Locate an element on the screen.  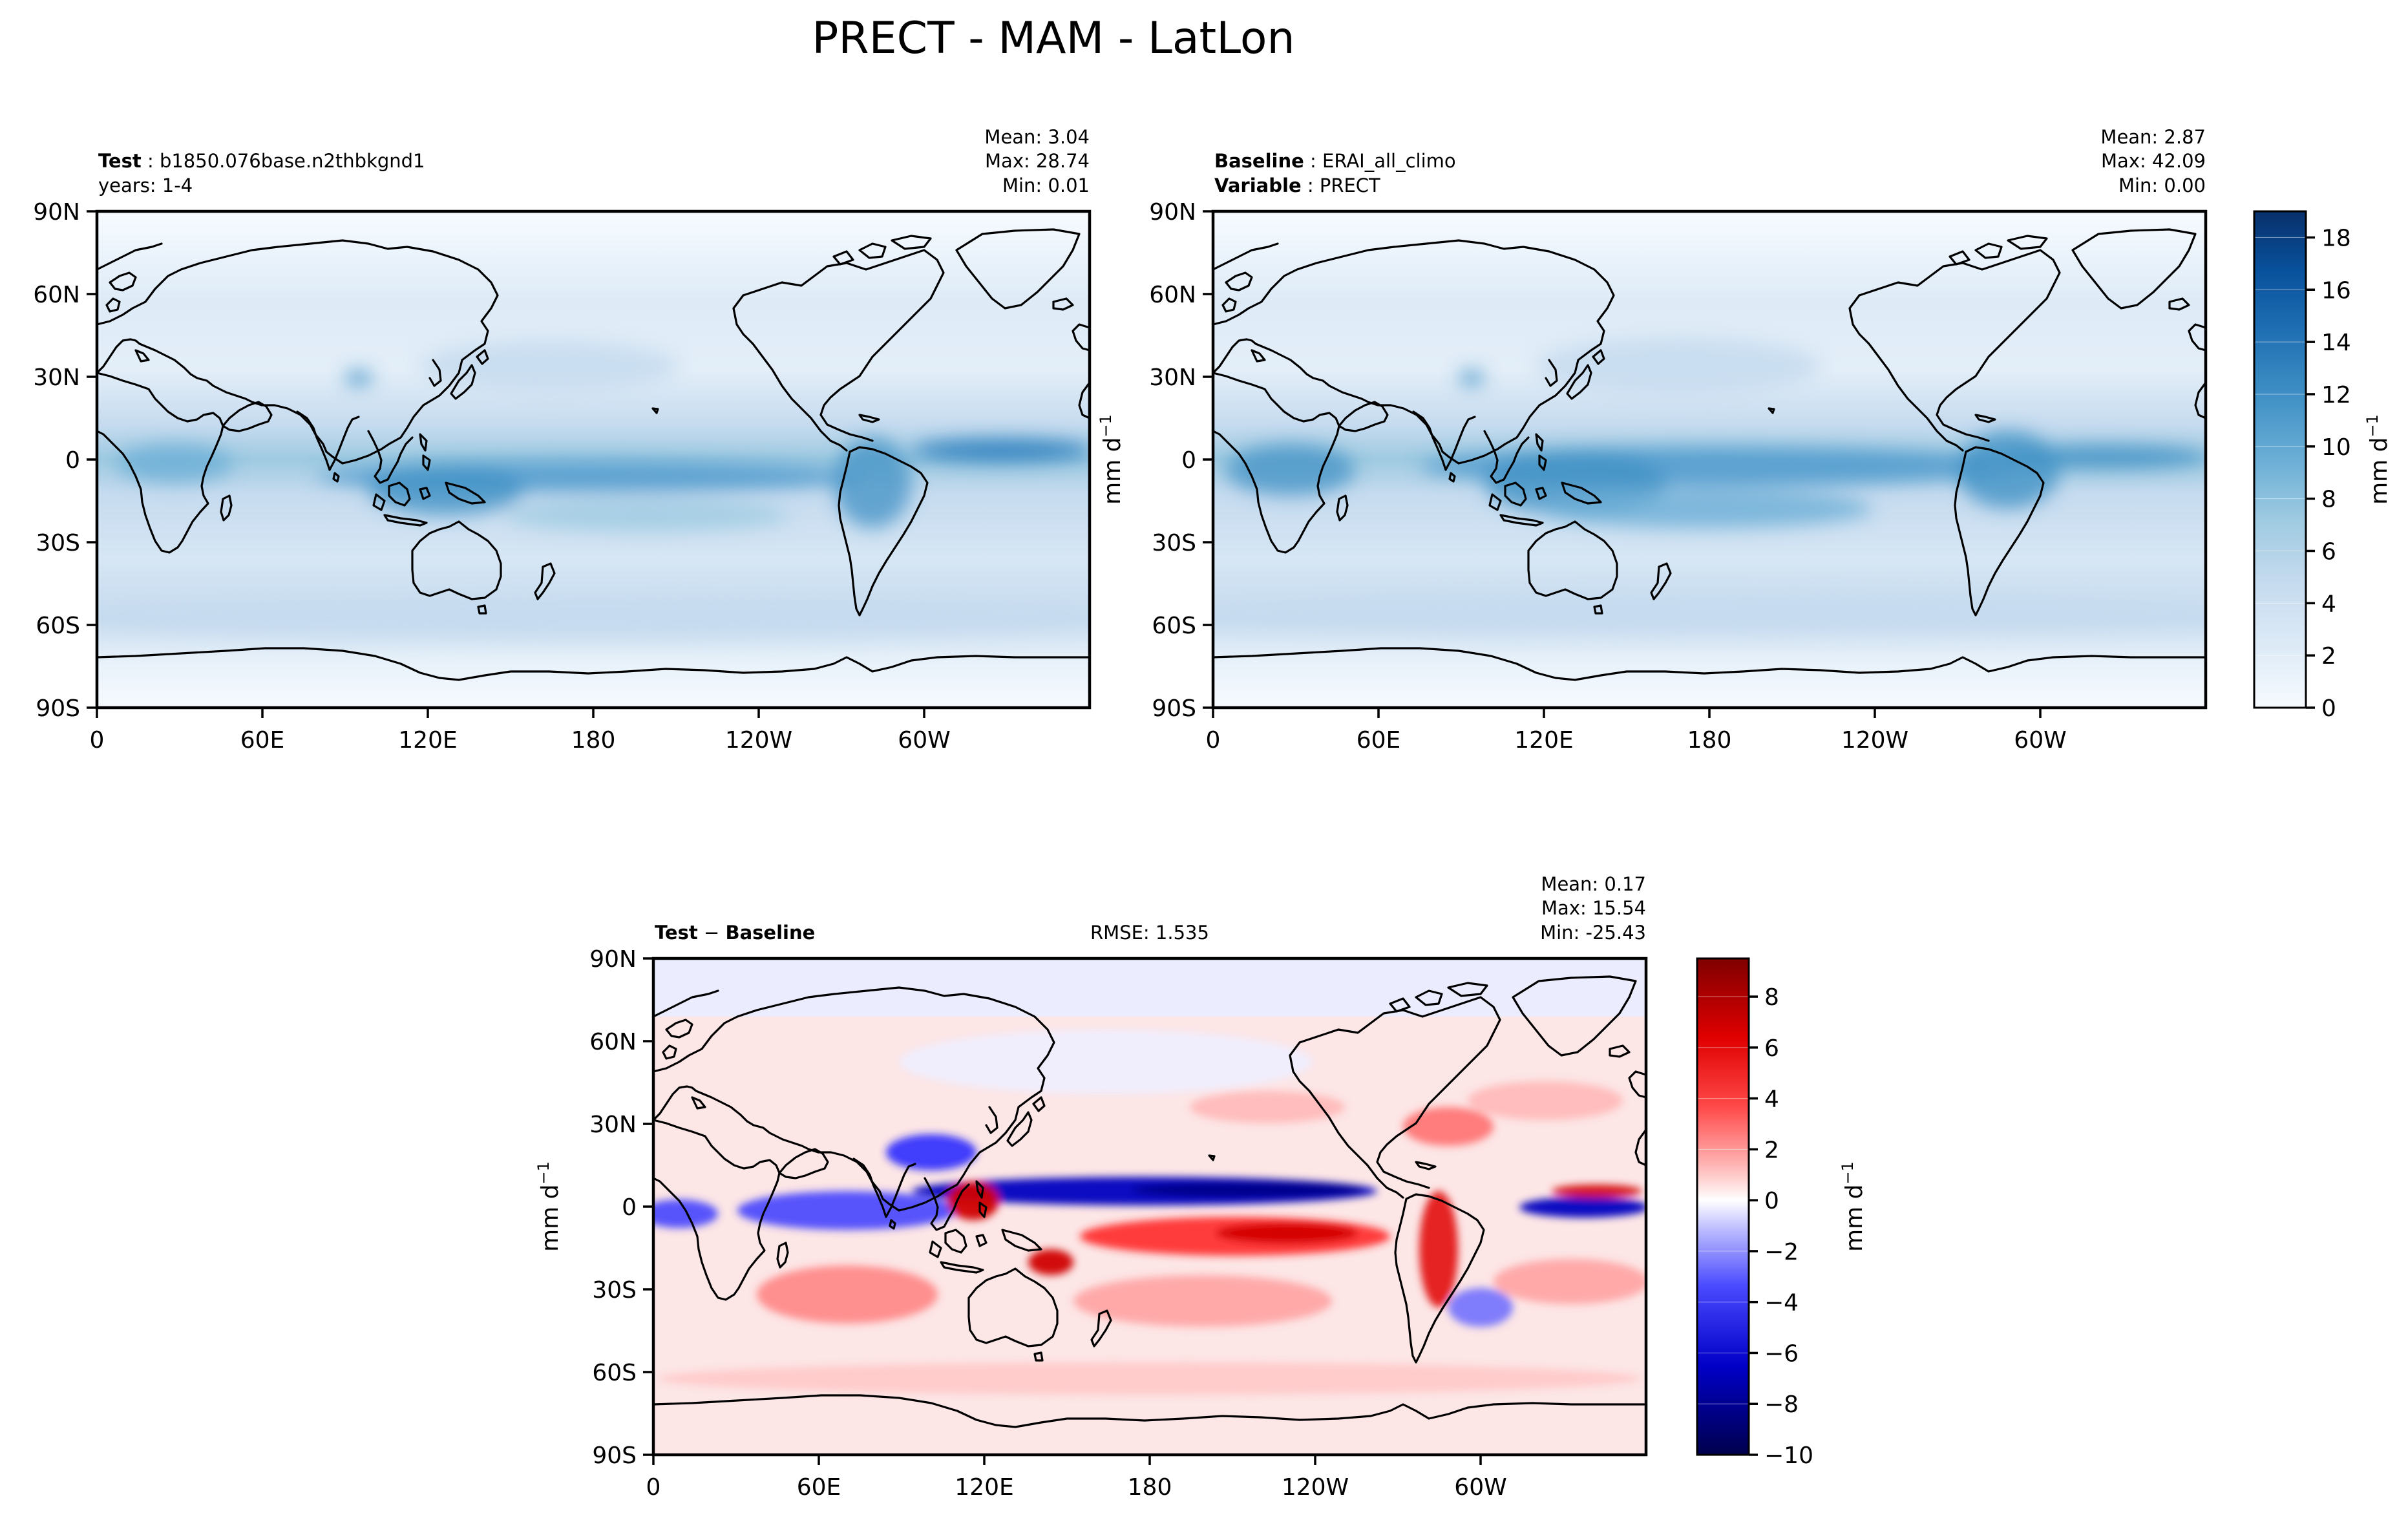
diff-gulfstream is located at coordinates (1448, 1126).